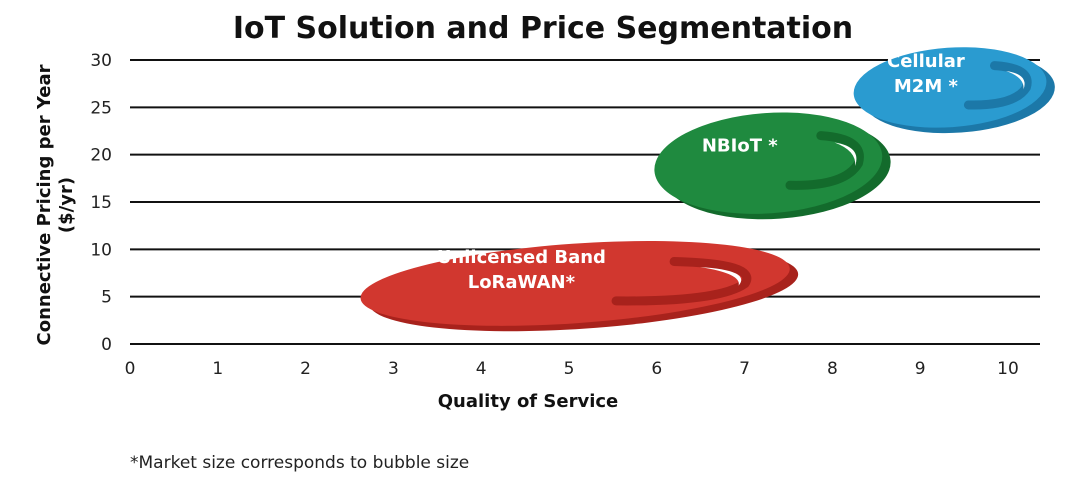  I want to click on chart-title: IoT Solution and Price Segmentation, so click(543, 28).